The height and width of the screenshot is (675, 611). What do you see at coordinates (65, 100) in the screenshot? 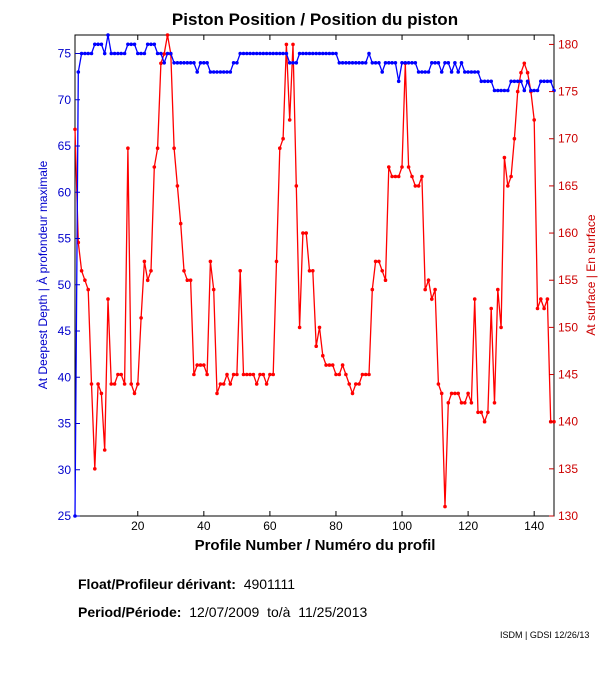
I see `left-tick-label: 70` at bounding box center [65, 100].